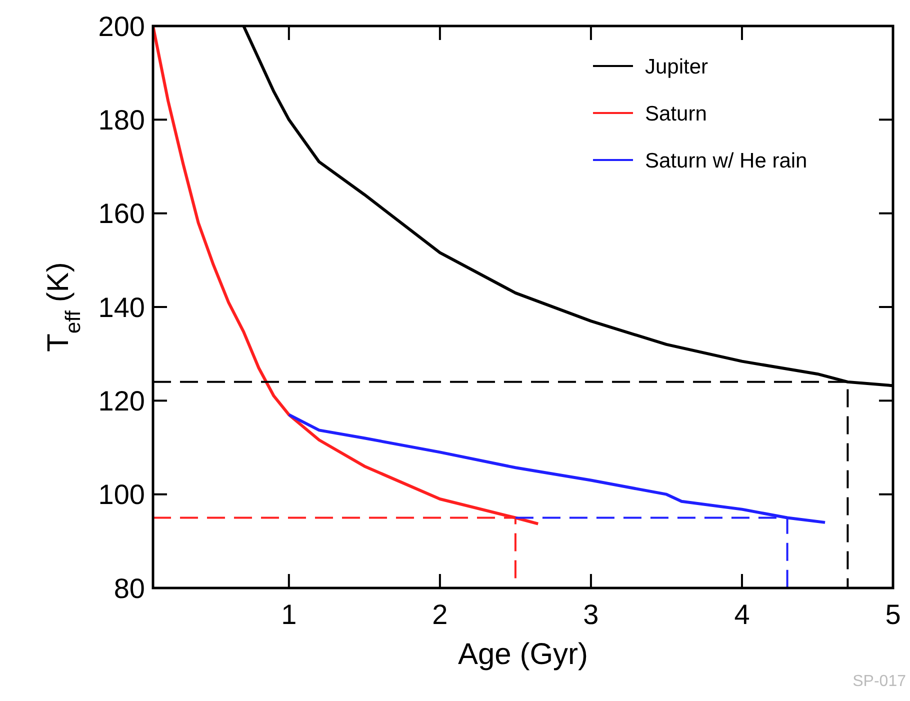 The width and height of the screenshot is (910, 701). What do you see at coordinates (726, 160) in the screenshot?
I see `legend-label: Saturn w/ He rain` at bounding box center [726, 160].